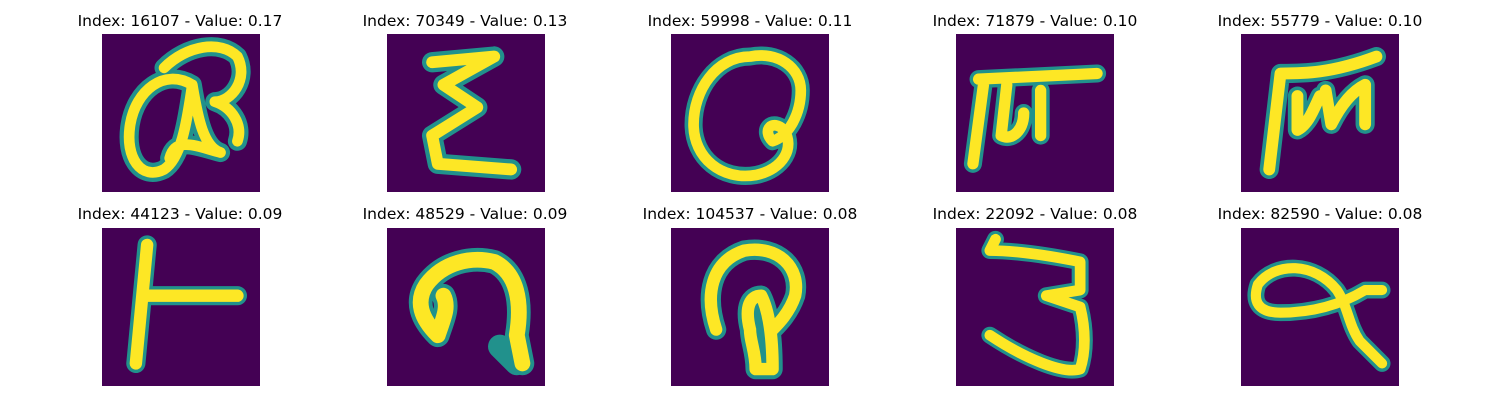 The image size is (1500, 400). I want to click on panel-title: Index: 82590 - Value: 0.08, so click(1320, 214).